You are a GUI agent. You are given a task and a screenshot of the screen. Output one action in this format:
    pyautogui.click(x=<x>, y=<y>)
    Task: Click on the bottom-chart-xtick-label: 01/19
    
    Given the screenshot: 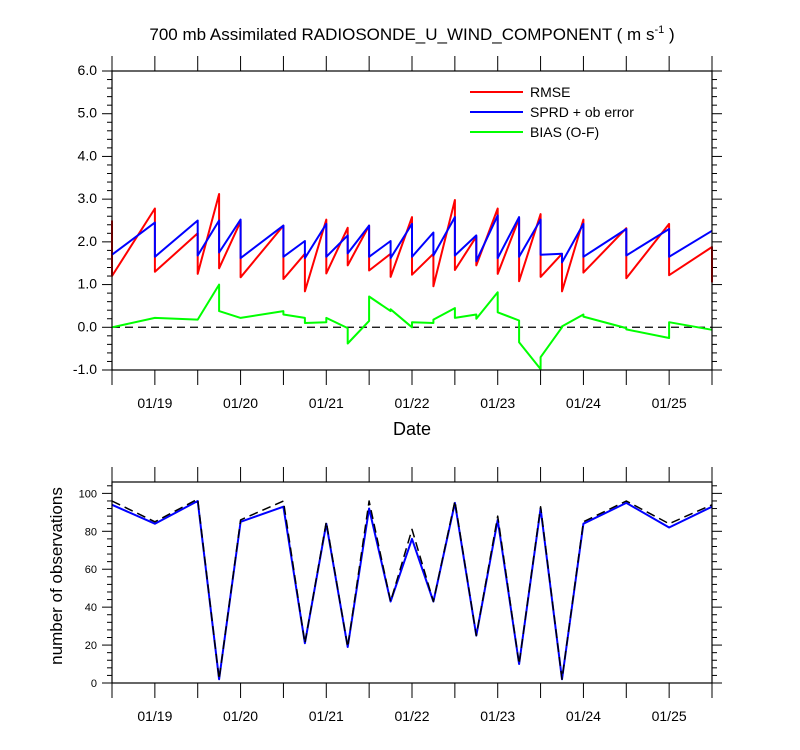 What is the action you would take?
    pyautogui.click(x=154, y=716)
    